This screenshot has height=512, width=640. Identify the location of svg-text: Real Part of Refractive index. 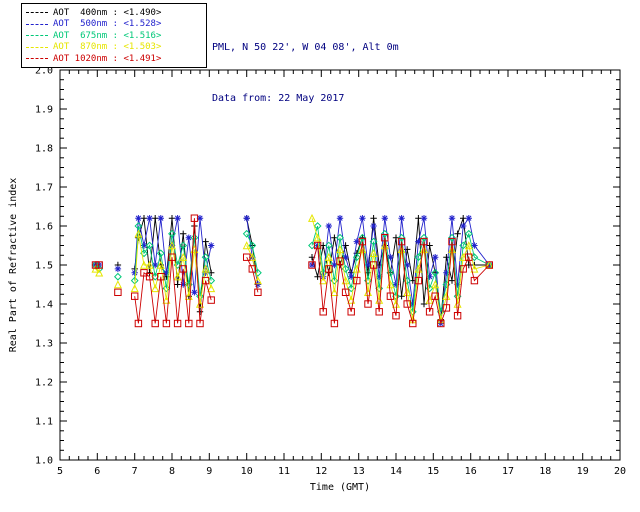
(13, 265).